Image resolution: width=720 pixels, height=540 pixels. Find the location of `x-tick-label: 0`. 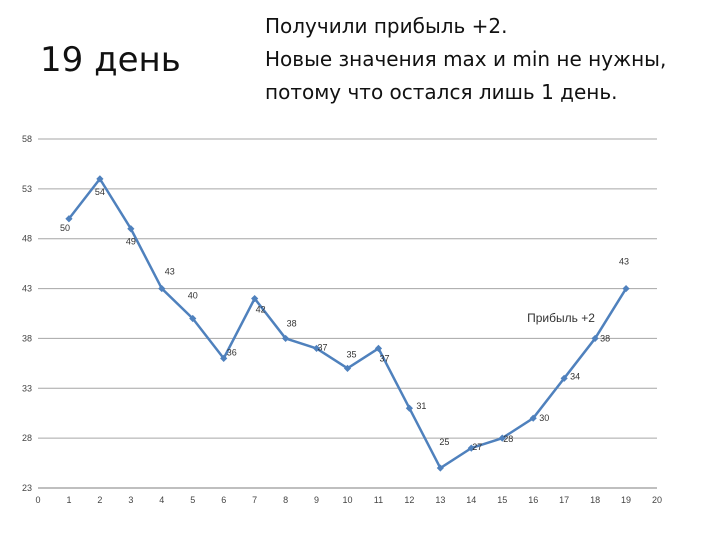

x-tick-label: 0 is located at coordinates (37, 500).